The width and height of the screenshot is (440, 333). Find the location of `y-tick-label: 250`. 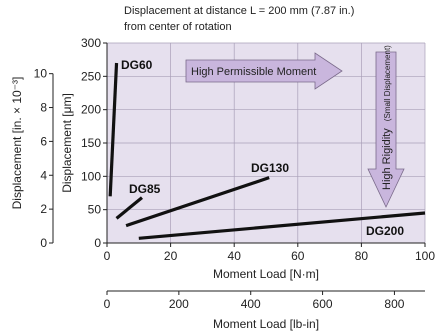

y-tick-label: 250 is located at coordinates (91, 76).